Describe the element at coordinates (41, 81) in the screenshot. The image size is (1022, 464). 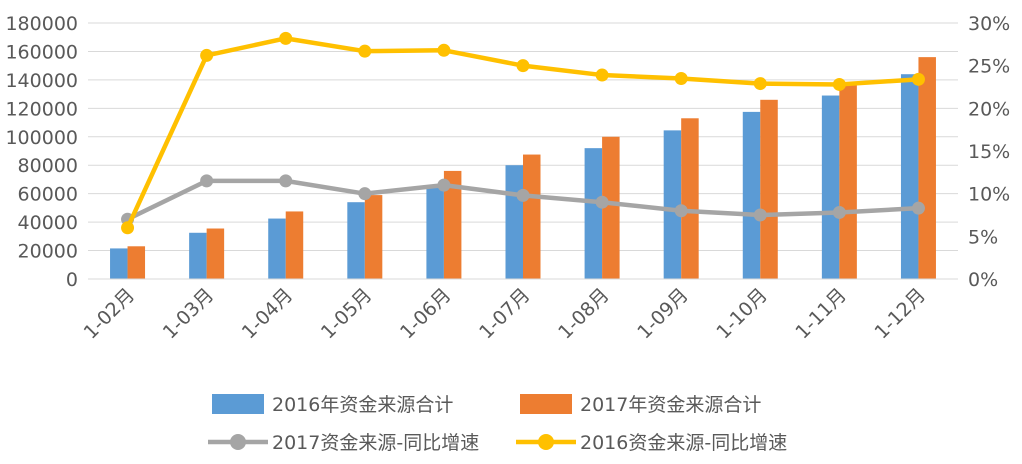
I see `y-left-tick-label: 140000` at that location.